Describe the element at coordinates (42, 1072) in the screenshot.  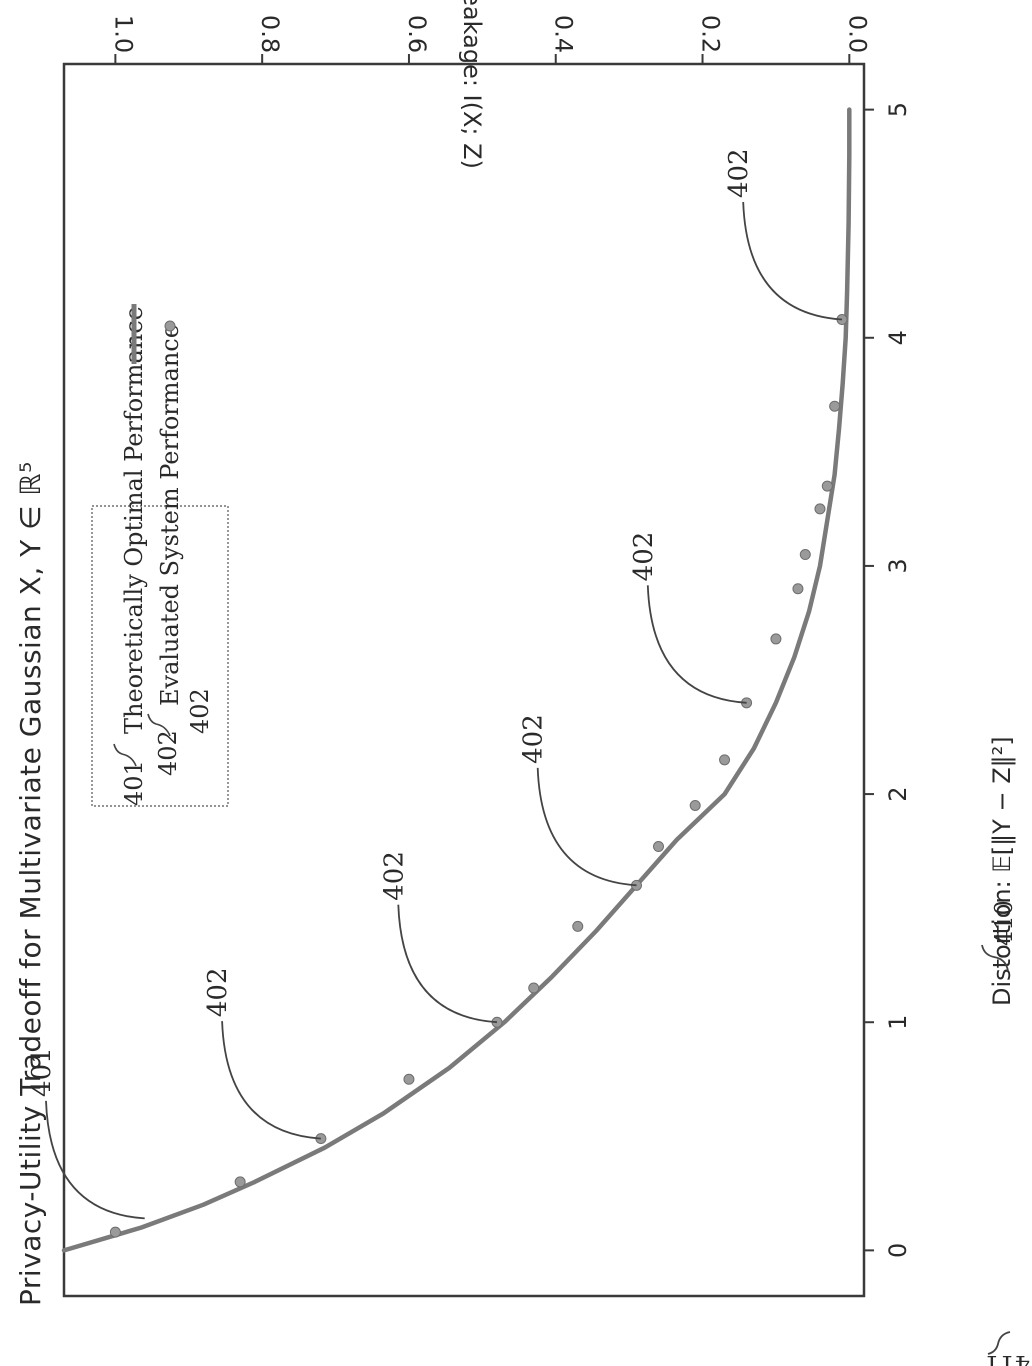
I see `annotation-label: 401` at that location.